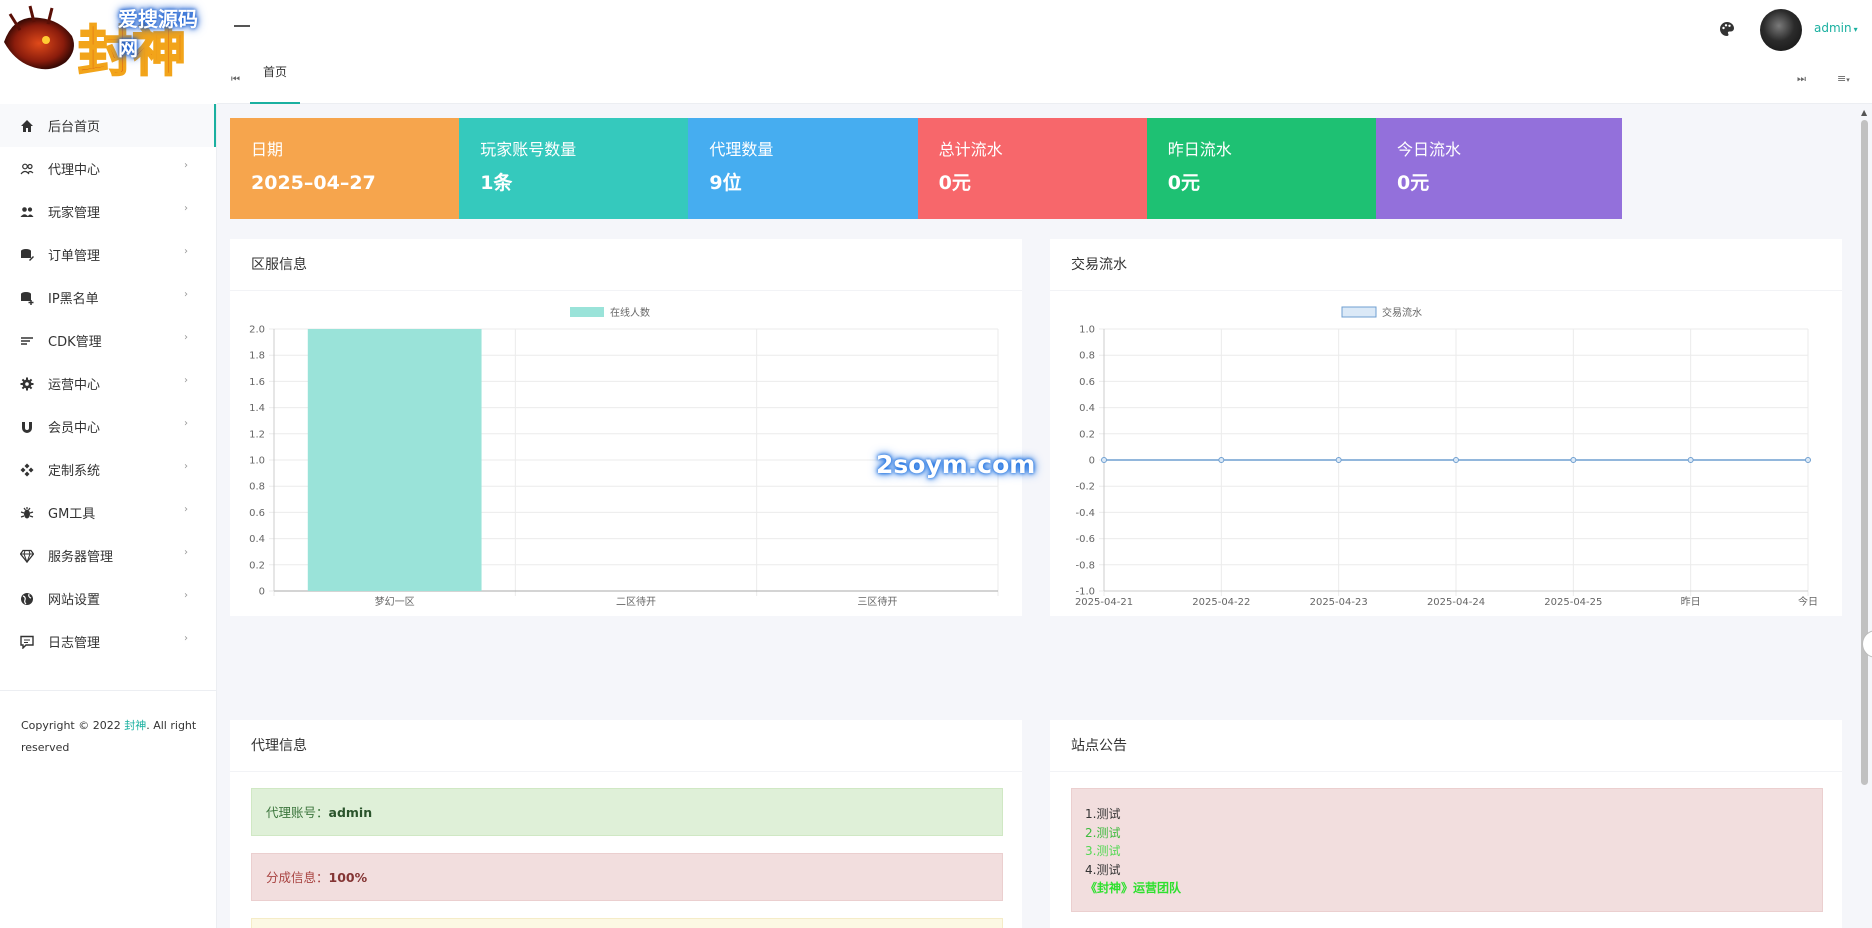 The width and height of the screenshot is (1872, 928). I want to click on bar, so click(394, 460).